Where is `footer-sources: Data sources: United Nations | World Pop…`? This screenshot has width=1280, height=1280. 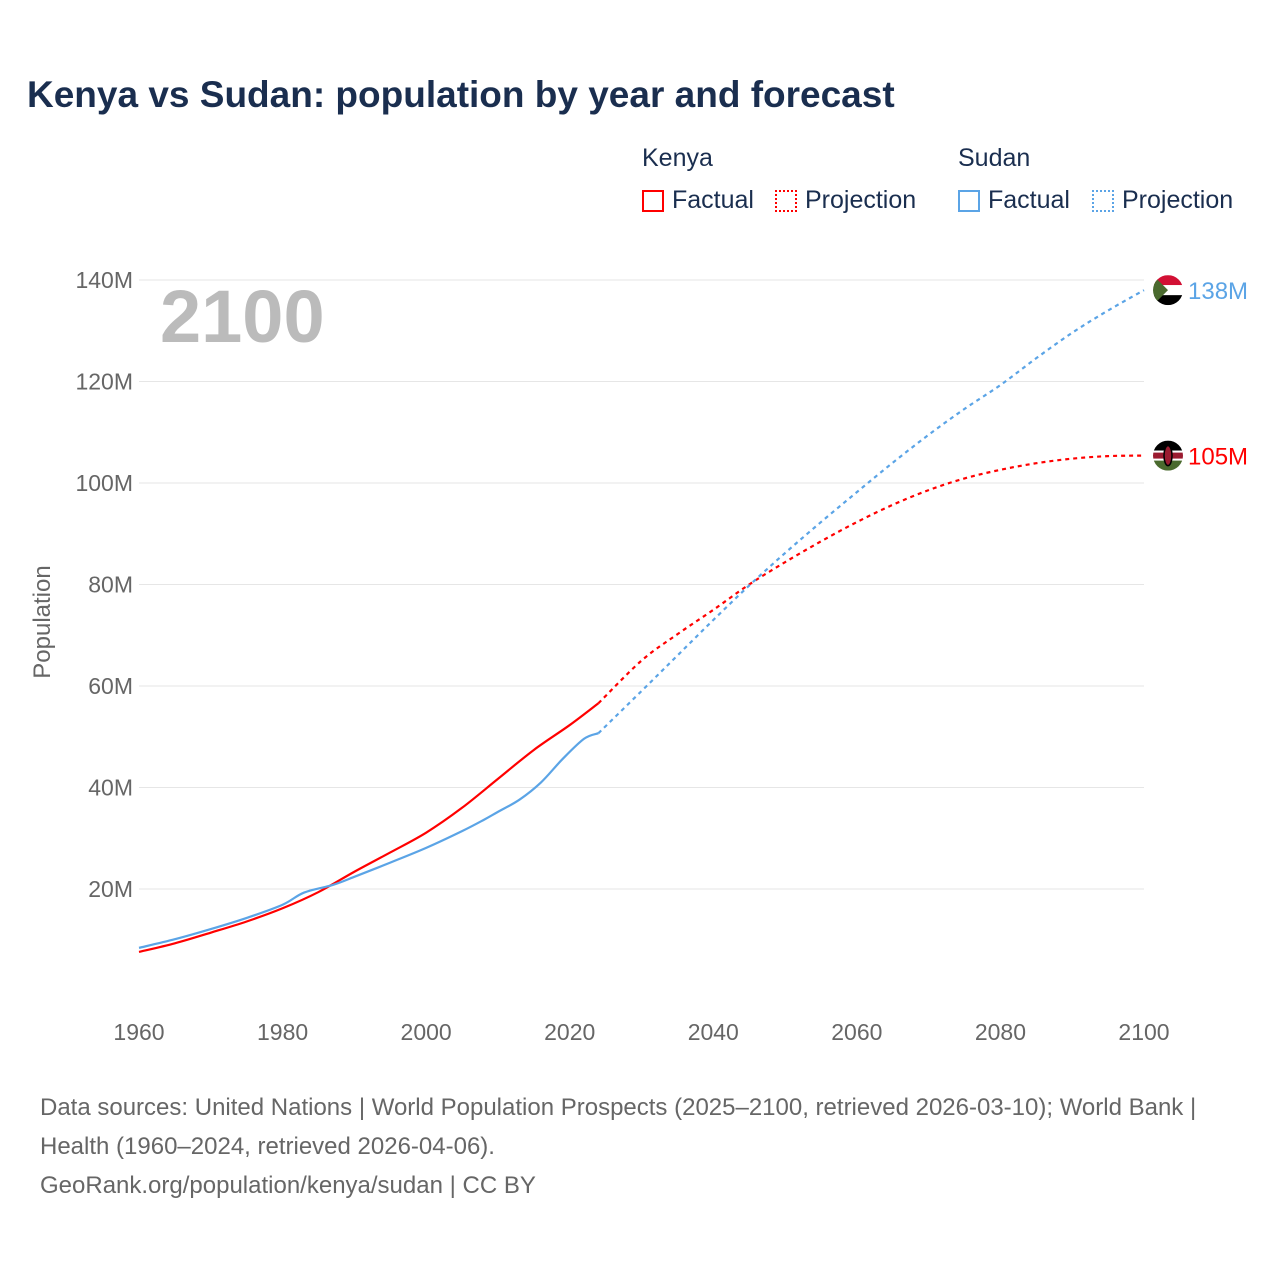 footer-sources: Data sources: United Nations | World Pop… is located at coordinates (618, 1127).